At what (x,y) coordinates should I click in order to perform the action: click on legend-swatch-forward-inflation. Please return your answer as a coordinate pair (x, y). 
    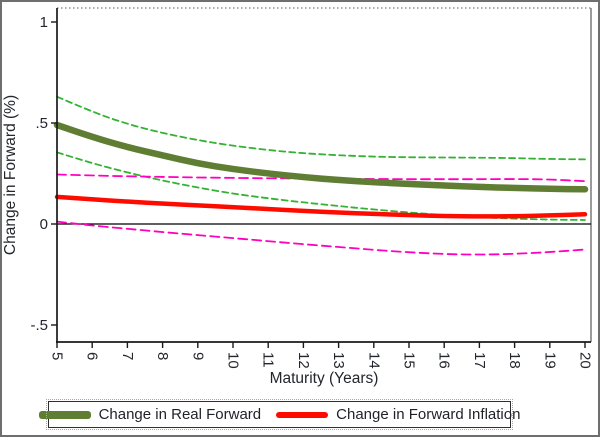
    Looking at the image, I should click on (302, 414).